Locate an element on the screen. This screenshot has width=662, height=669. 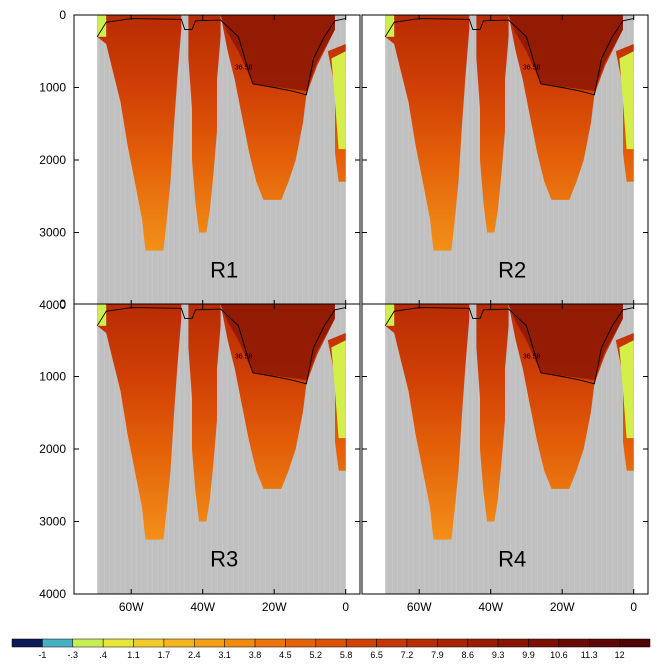
colorbar-label: 12 is located at coordinates (620, 655).